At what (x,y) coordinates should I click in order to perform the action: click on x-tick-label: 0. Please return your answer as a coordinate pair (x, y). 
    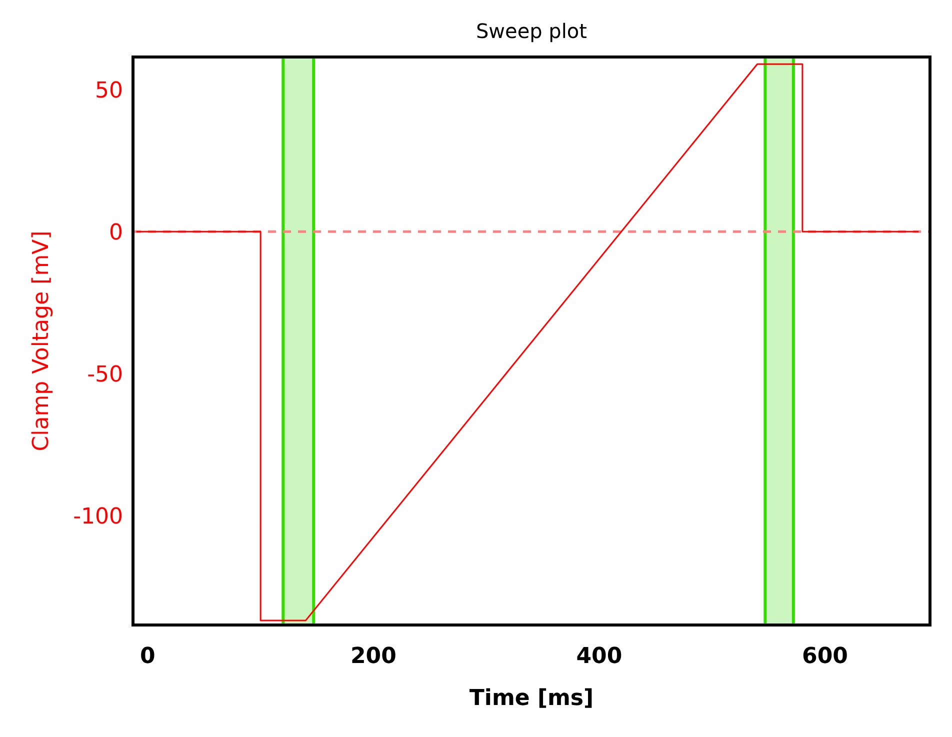
    Looking at the image, I should click on (148, 656).